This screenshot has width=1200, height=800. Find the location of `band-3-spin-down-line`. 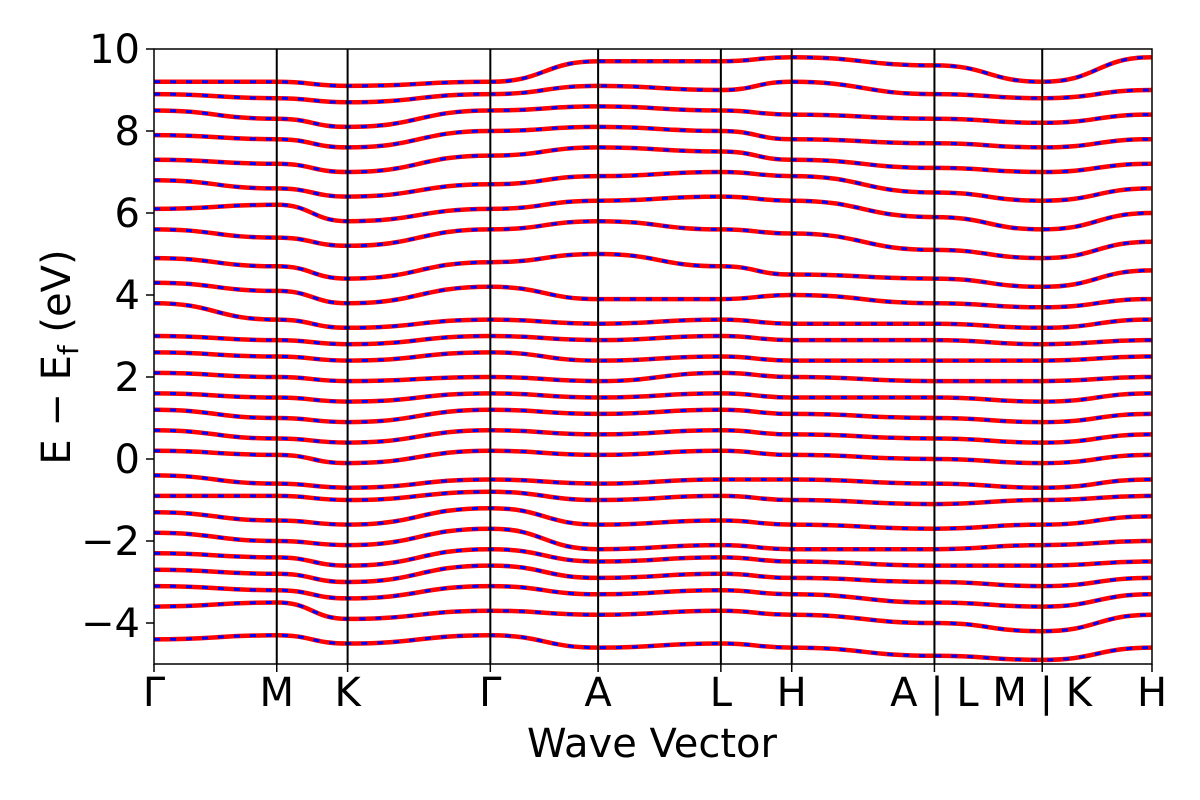

band-3-spin-down-line is located at coordinates (653, 596).